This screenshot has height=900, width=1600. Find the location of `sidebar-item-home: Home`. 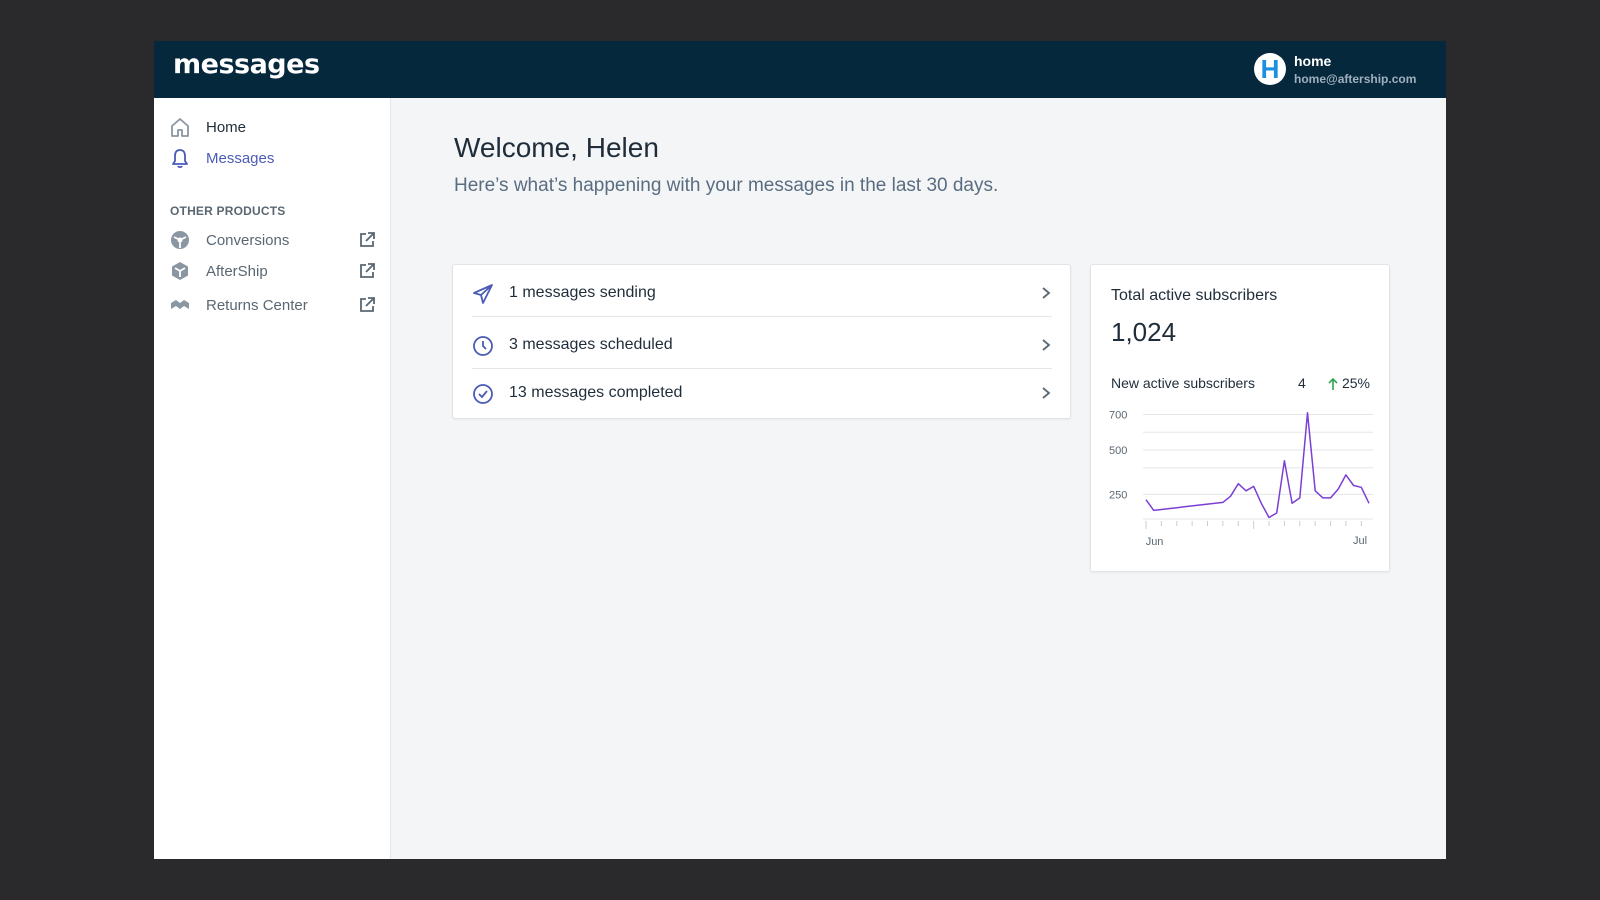

sidebar-item-home: Home is located at coordinates (273, 128).